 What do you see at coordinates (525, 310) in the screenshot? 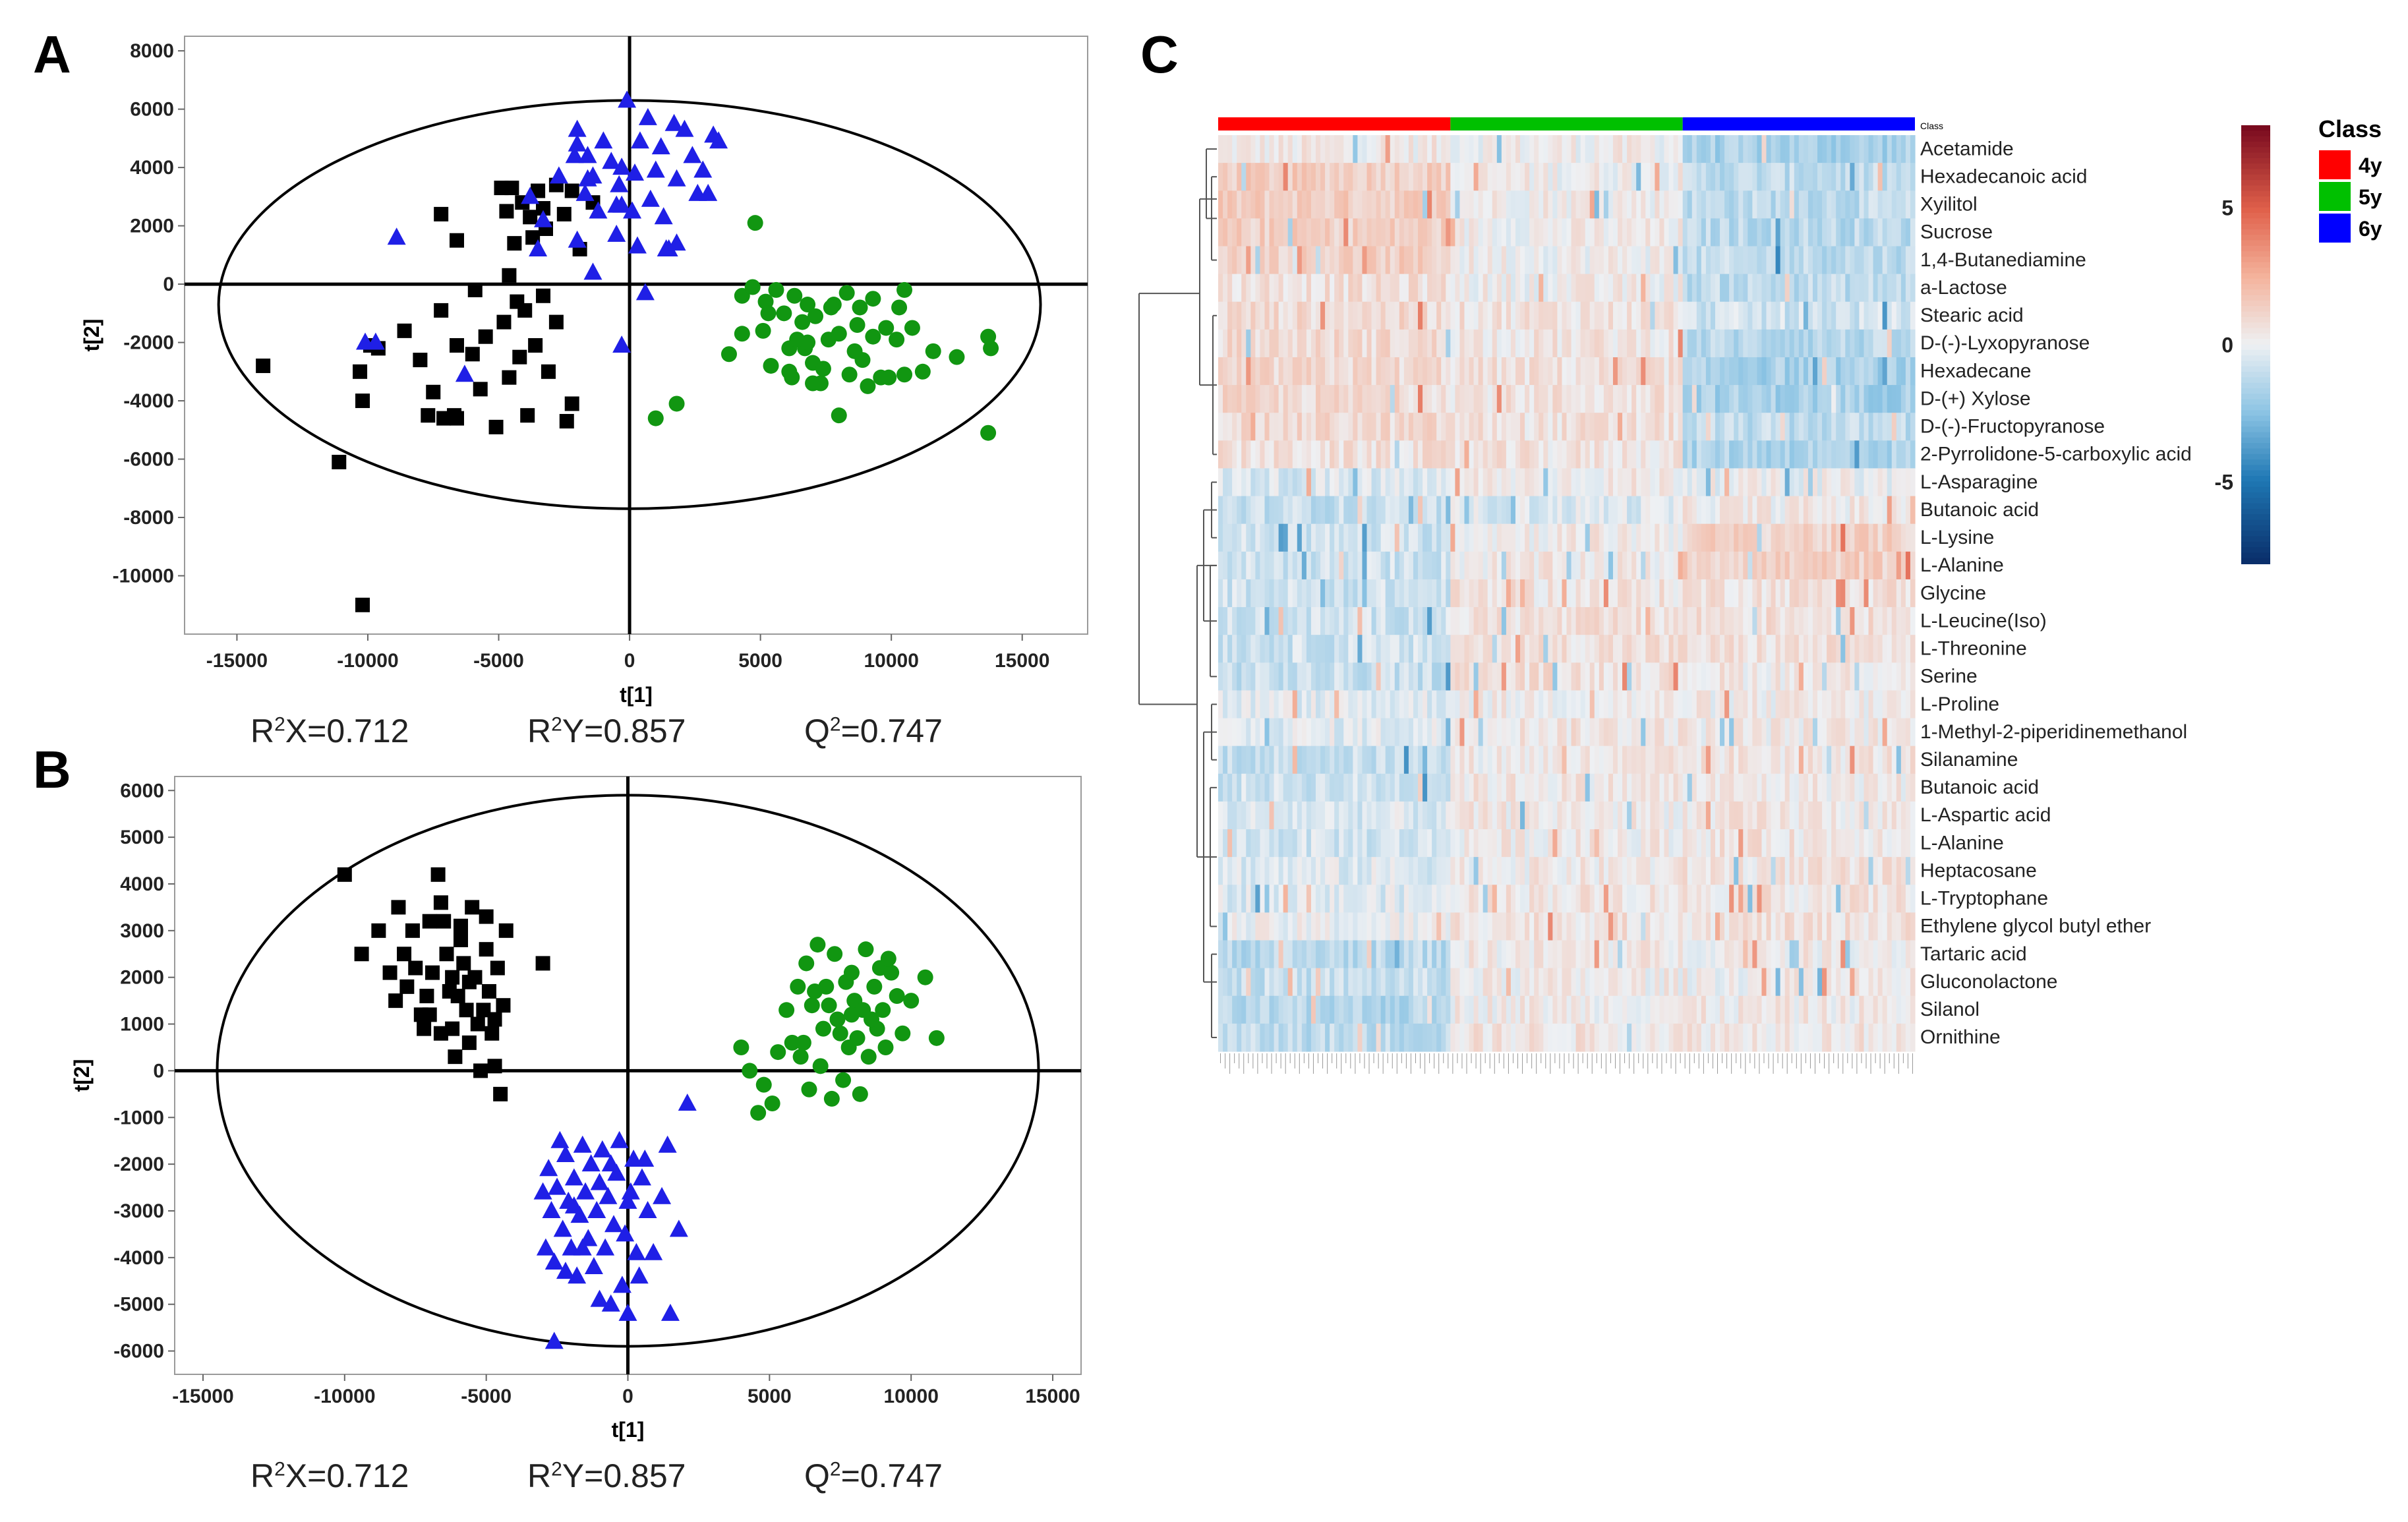
I see `panel-a-point-black` at bounding box center [525, 310].